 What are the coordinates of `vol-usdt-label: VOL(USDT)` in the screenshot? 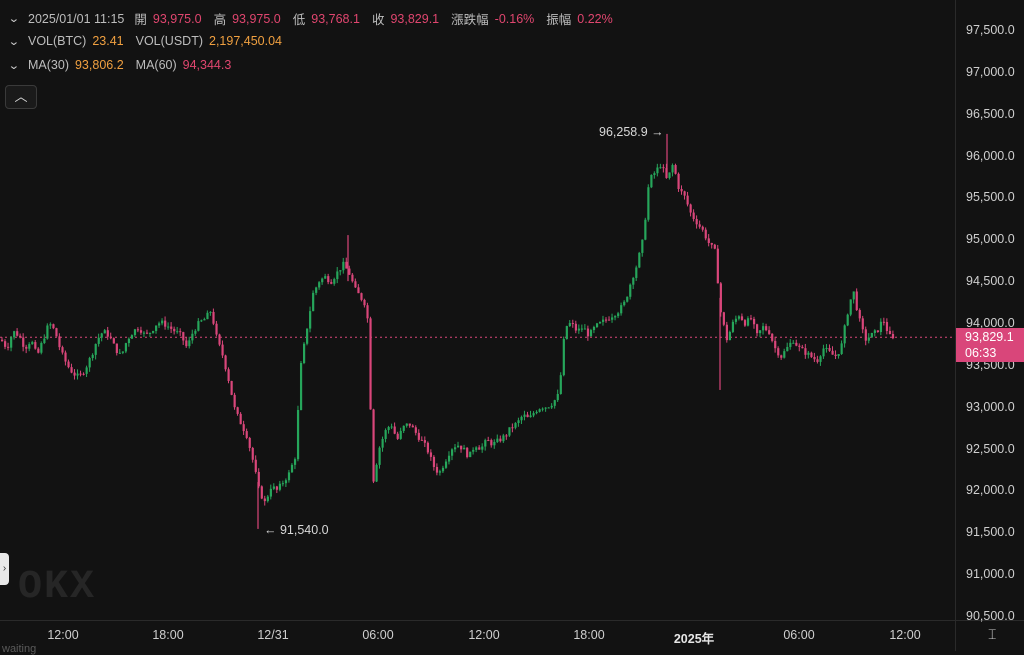 It's located at (169, 41).